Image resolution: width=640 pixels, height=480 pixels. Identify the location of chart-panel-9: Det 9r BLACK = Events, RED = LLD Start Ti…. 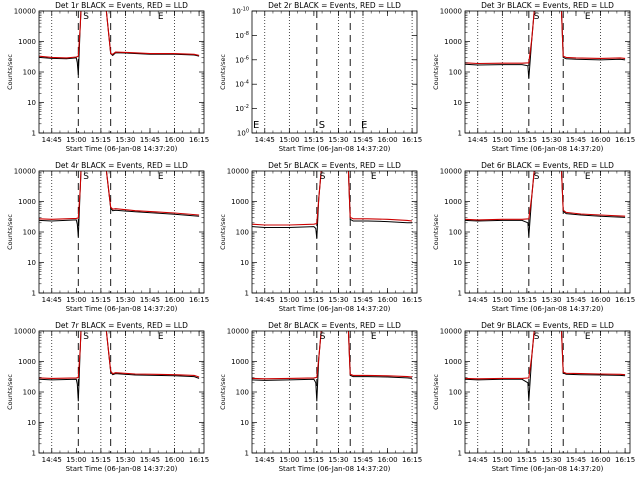
(533, 397).